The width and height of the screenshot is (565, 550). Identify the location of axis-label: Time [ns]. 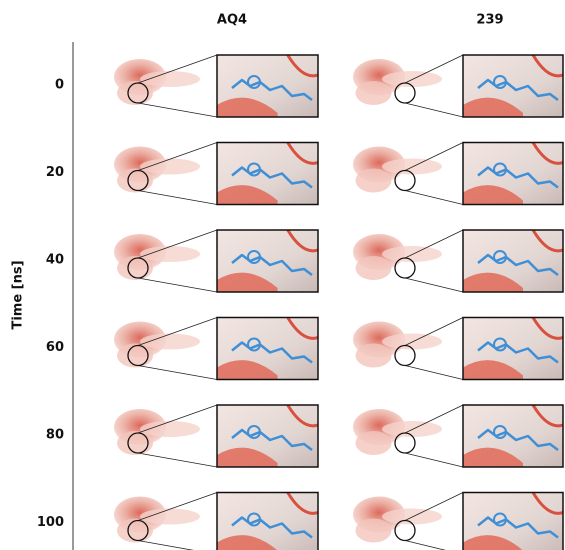
(18, 294).